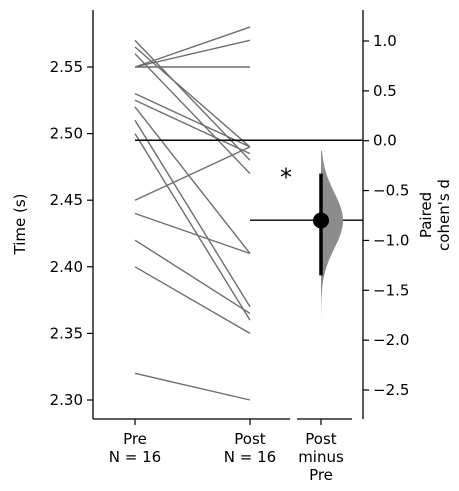 This screenshot has height=491, width=459. Describe the element at coordinates (66, 134) in the screenshot. I see `left-tick-label: 2.50` at that location.